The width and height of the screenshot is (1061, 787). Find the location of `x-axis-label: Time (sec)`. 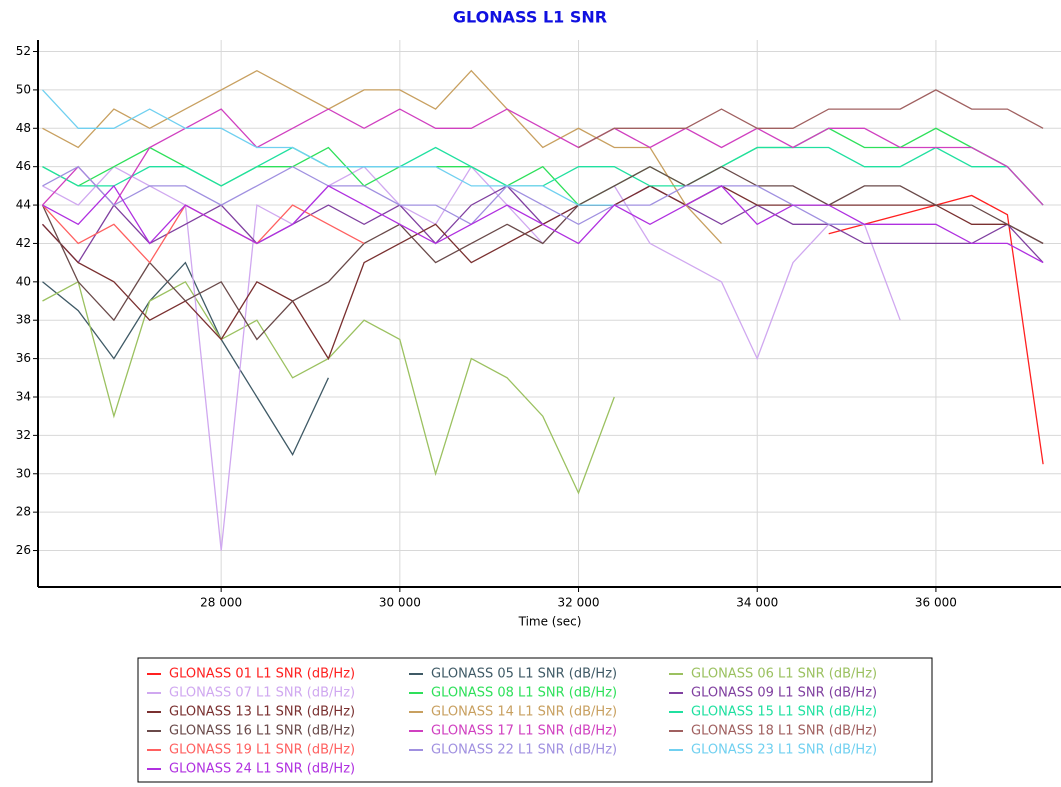

x-axis-label: Time (sec) is located at coordinates (550, 622).